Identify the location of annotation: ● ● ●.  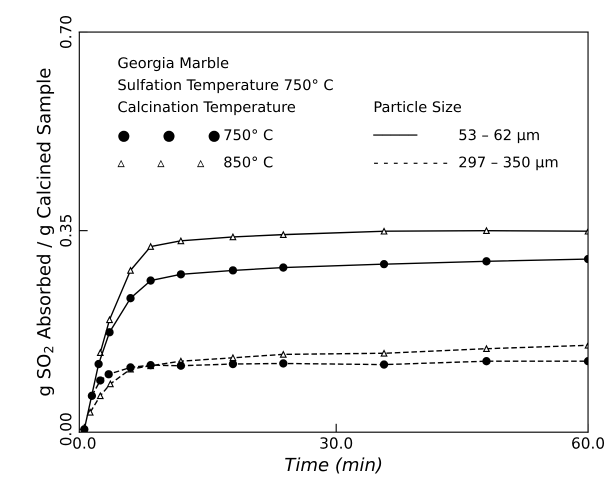
(169, 136).